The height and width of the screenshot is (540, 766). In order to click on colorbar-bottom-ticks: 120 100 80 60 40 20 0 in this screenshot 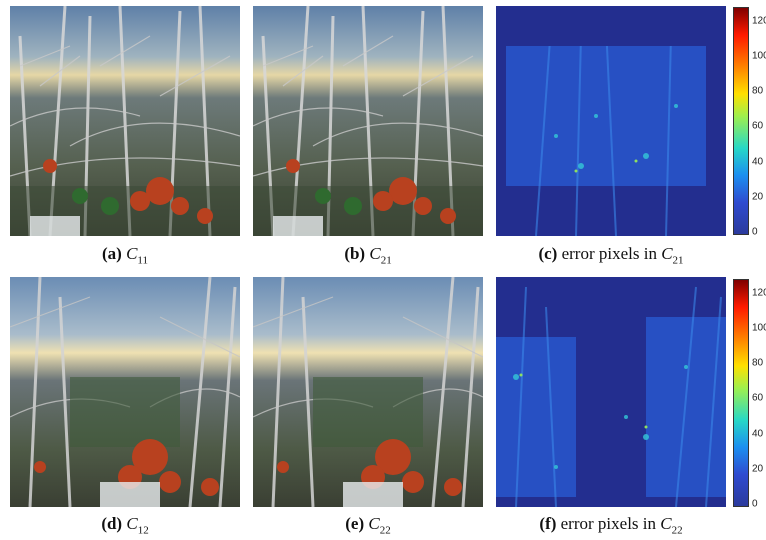, I will do `click(759, 394)`.